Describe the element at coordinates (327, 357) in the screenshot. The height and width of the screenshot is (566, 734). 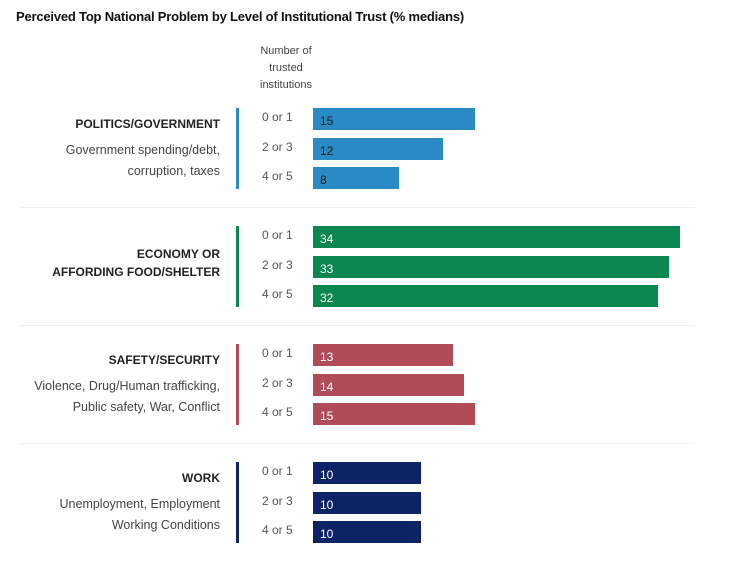
I see `bar-value-label: 13` at that location.